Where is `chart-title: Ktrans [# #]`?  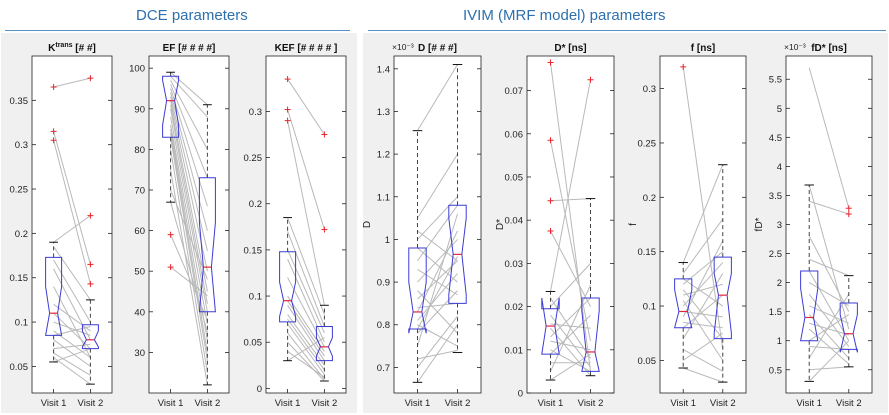 chart-title: Ktrans [# #] is located at coordinates (72, 48).